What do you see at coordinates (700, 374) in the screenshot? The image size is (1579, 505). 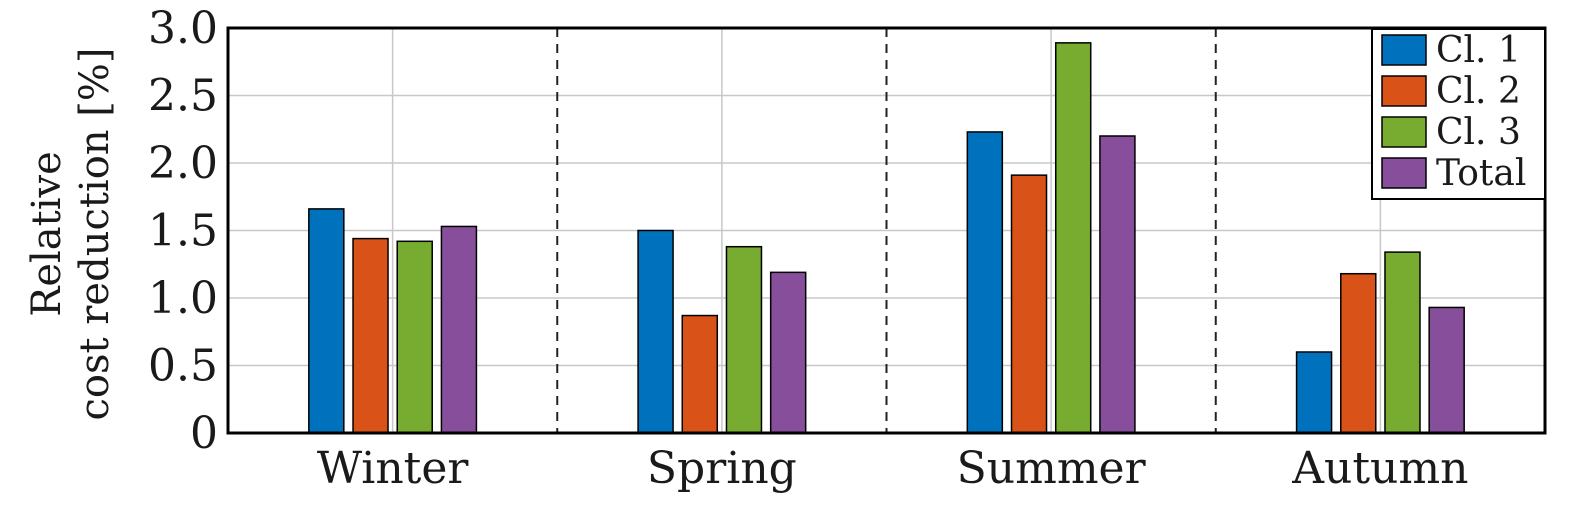 I see `bar-cl-2-spring` at bounding box center [700, 374].